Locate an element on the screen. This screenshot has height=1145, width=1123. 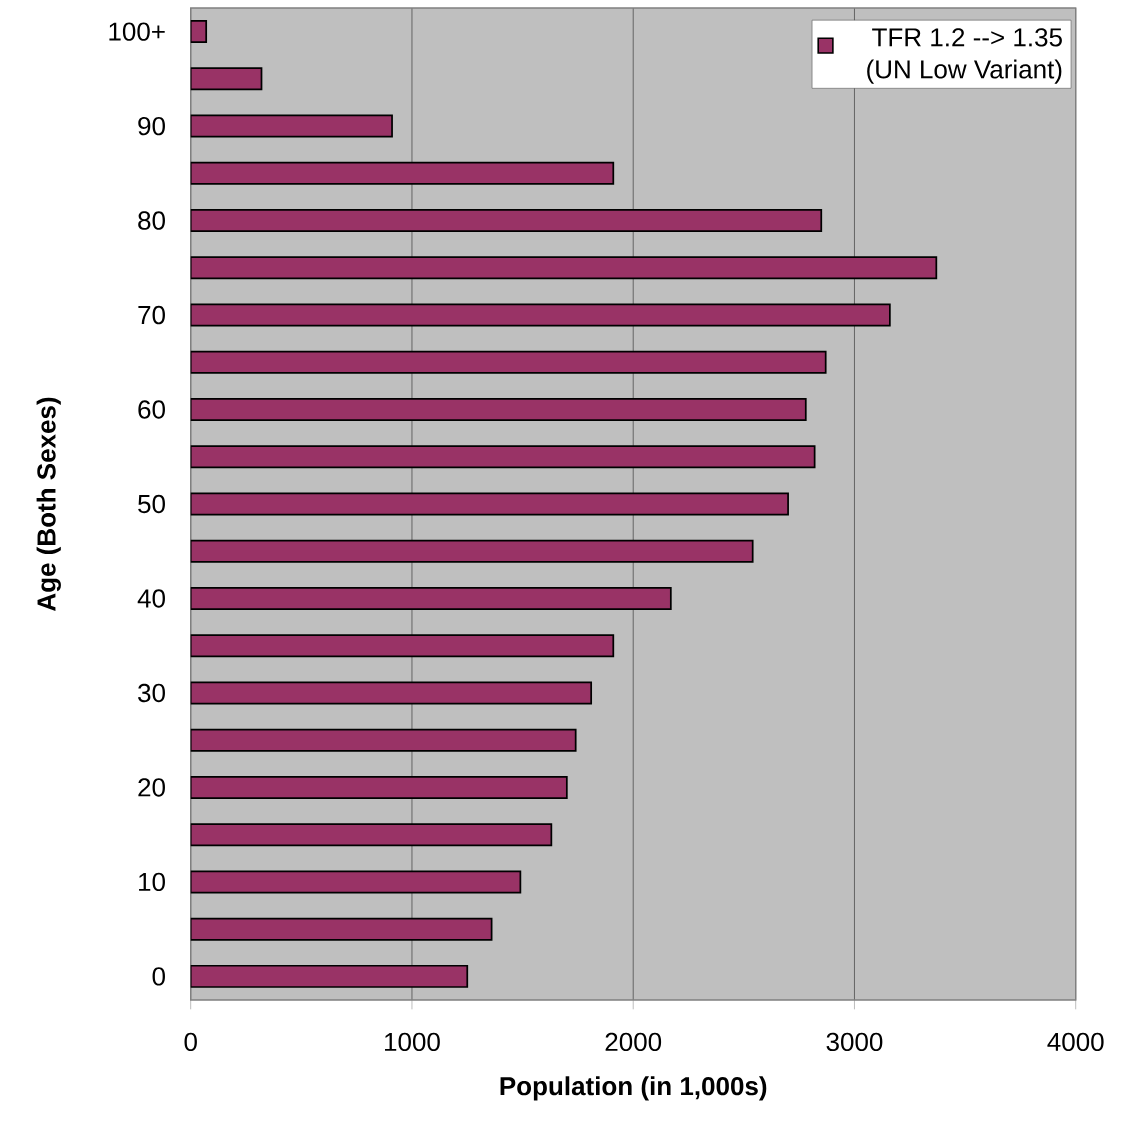
y-axis-title: Age (Both Sexes) is located at coordinates (49, 504).